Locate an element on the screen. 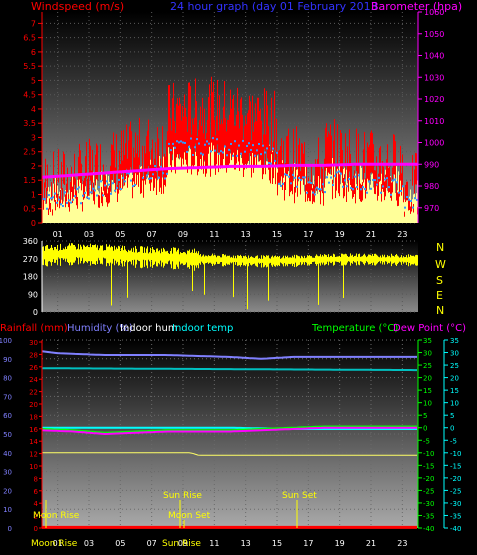  rain-tick-label: 6 is located at coordinates (36, 492).